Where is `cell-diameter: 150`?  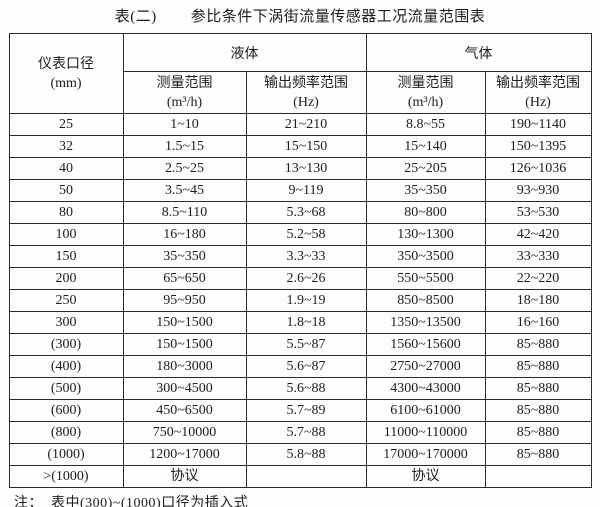
cell-diameter: 150 is located at coordinates (66, 256).